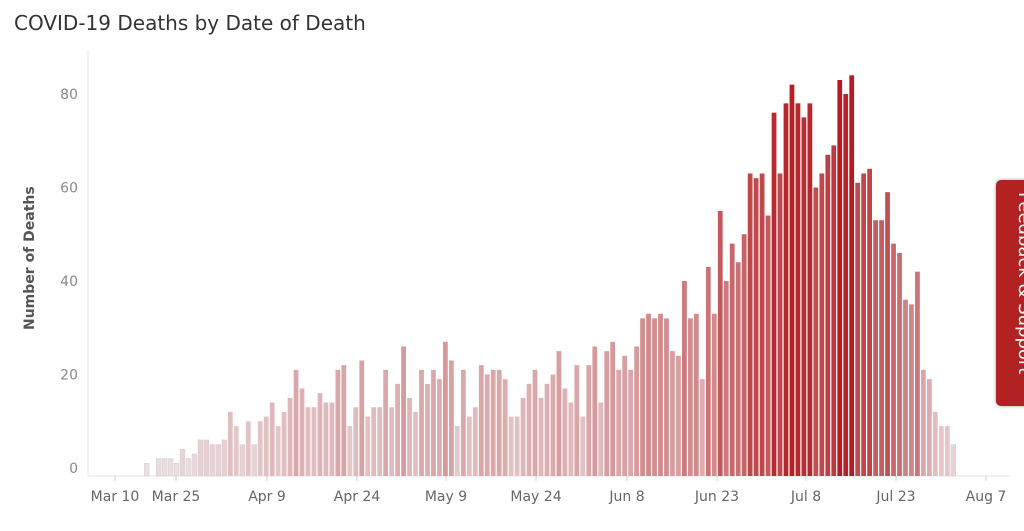 This screenshot has width=1024, height=531. Describe the element at coordinates (1010, 293) in the screenshot. I see `feedback-support-button` at that location.